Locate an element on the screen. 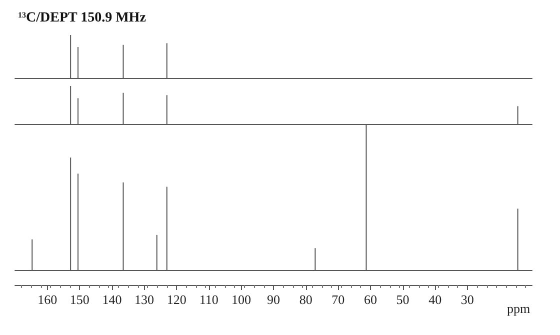 The image size is (560, 335). x-tick-label: 160 is located at coordinates (48, 299).